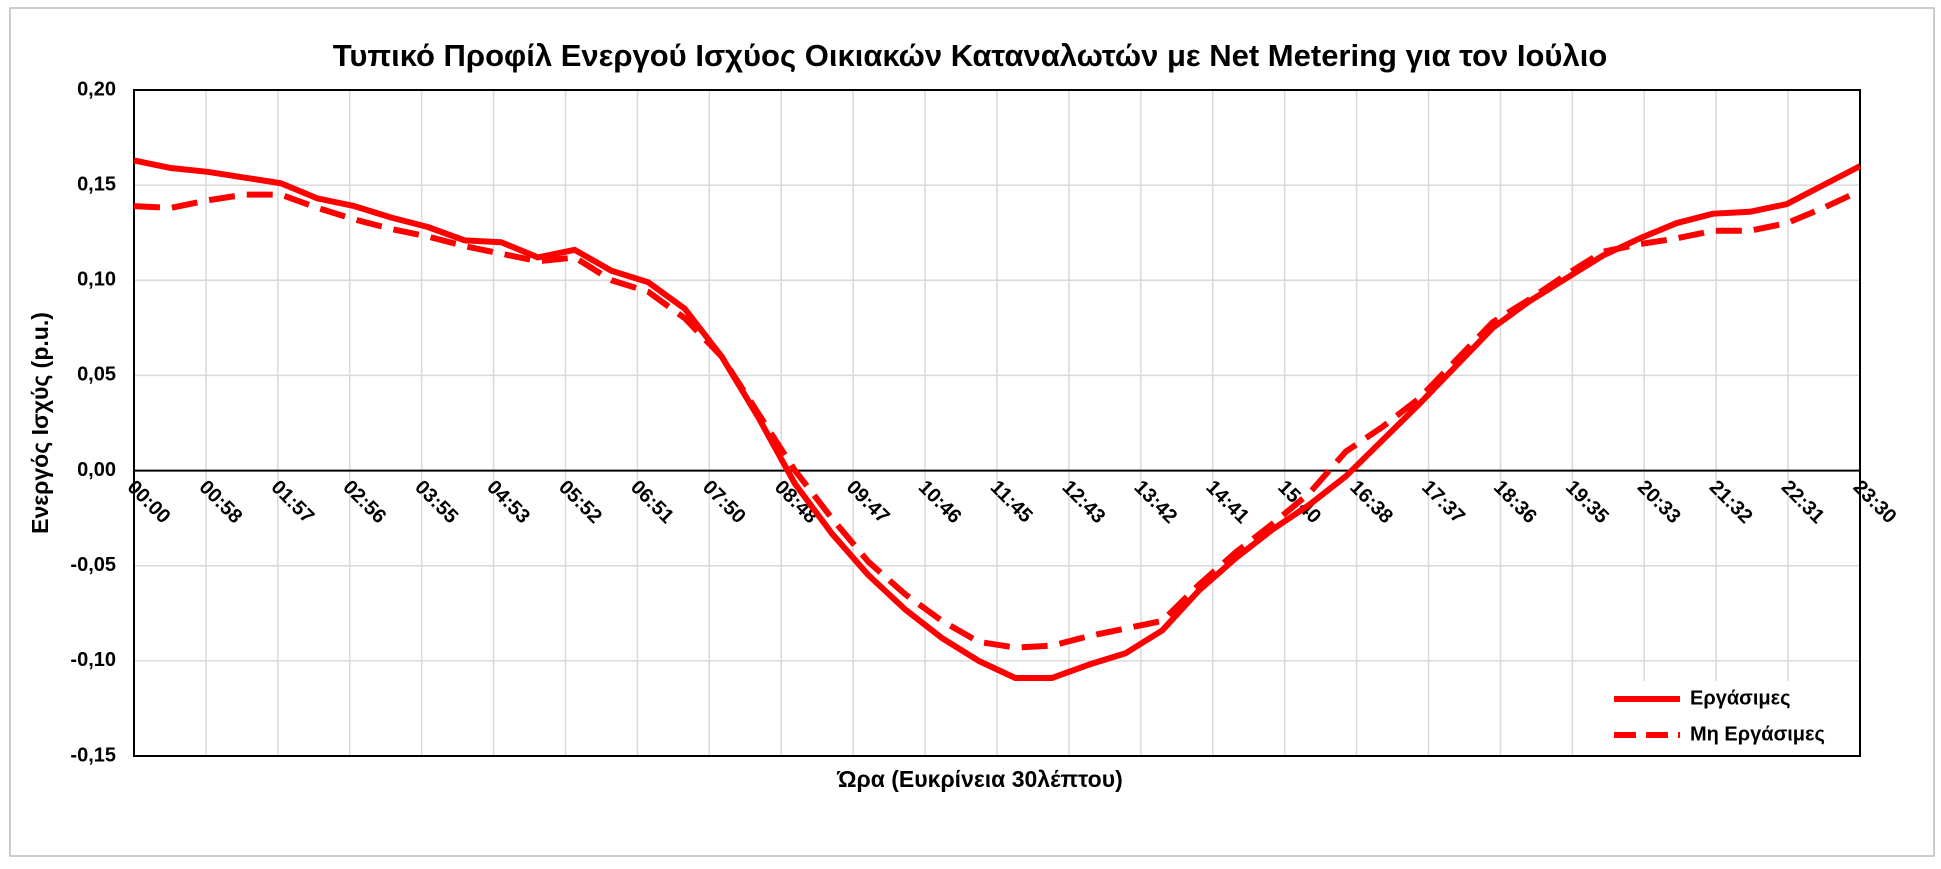 The width and height of the screenshot is (1941, 869). What do you see at coordinates (96, 375) in the screenshot?
I see `y-tick-label: 0,05` at bounding box center [96, 375].